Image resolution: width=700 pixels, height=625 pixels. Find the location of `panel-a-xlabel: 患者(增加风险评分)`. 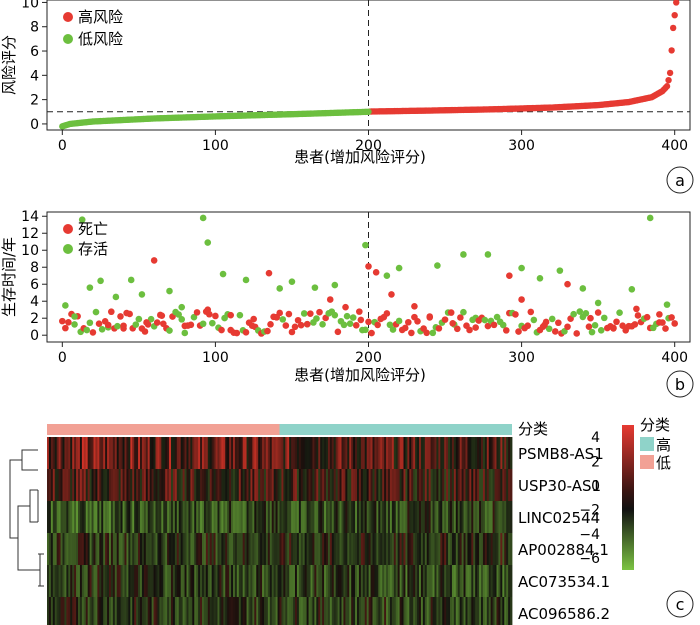

panel-a-xlabel: 患者(增加风险评分) is located at coordinates (360, 157).